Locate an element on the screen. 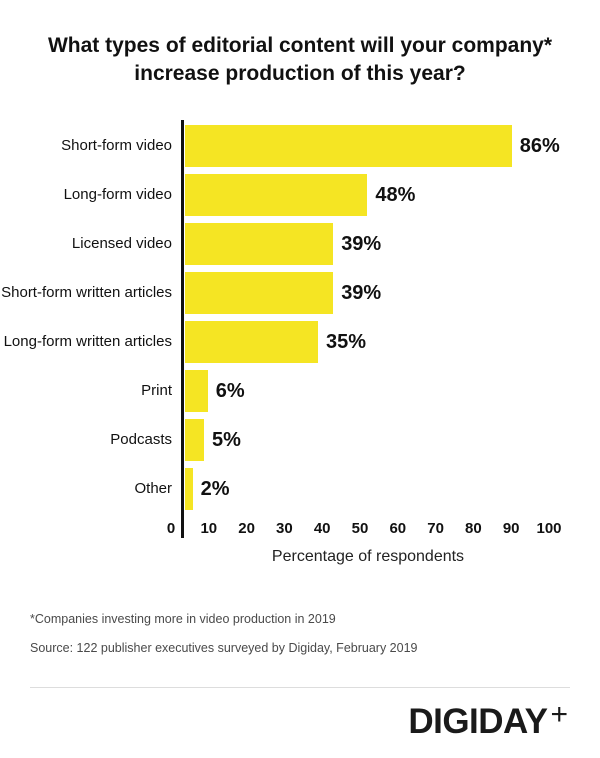 The image size is (600, 758). axis-tick-label: 20 is located at coordinates (246, 528).